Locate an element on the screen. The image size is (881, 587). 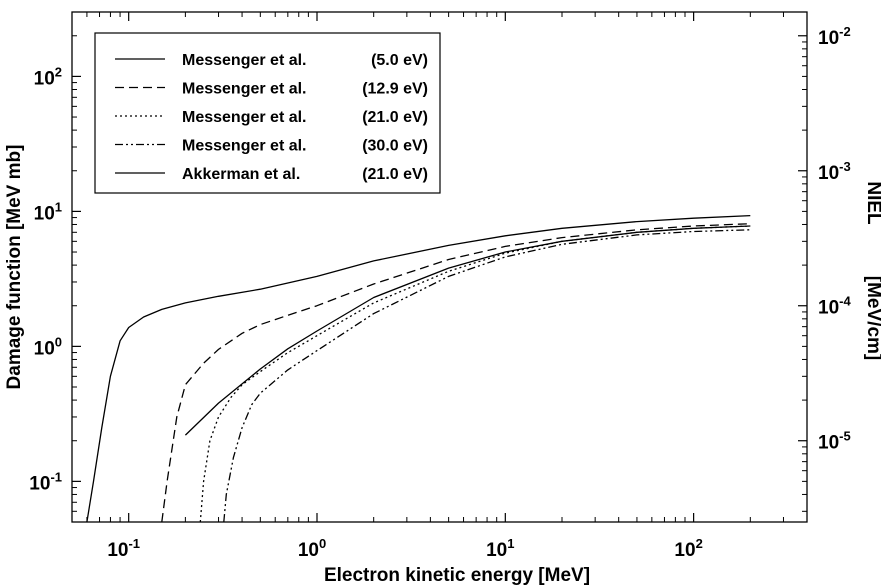
y-tick-label: 10¹ is located at coordinates (48, 211).